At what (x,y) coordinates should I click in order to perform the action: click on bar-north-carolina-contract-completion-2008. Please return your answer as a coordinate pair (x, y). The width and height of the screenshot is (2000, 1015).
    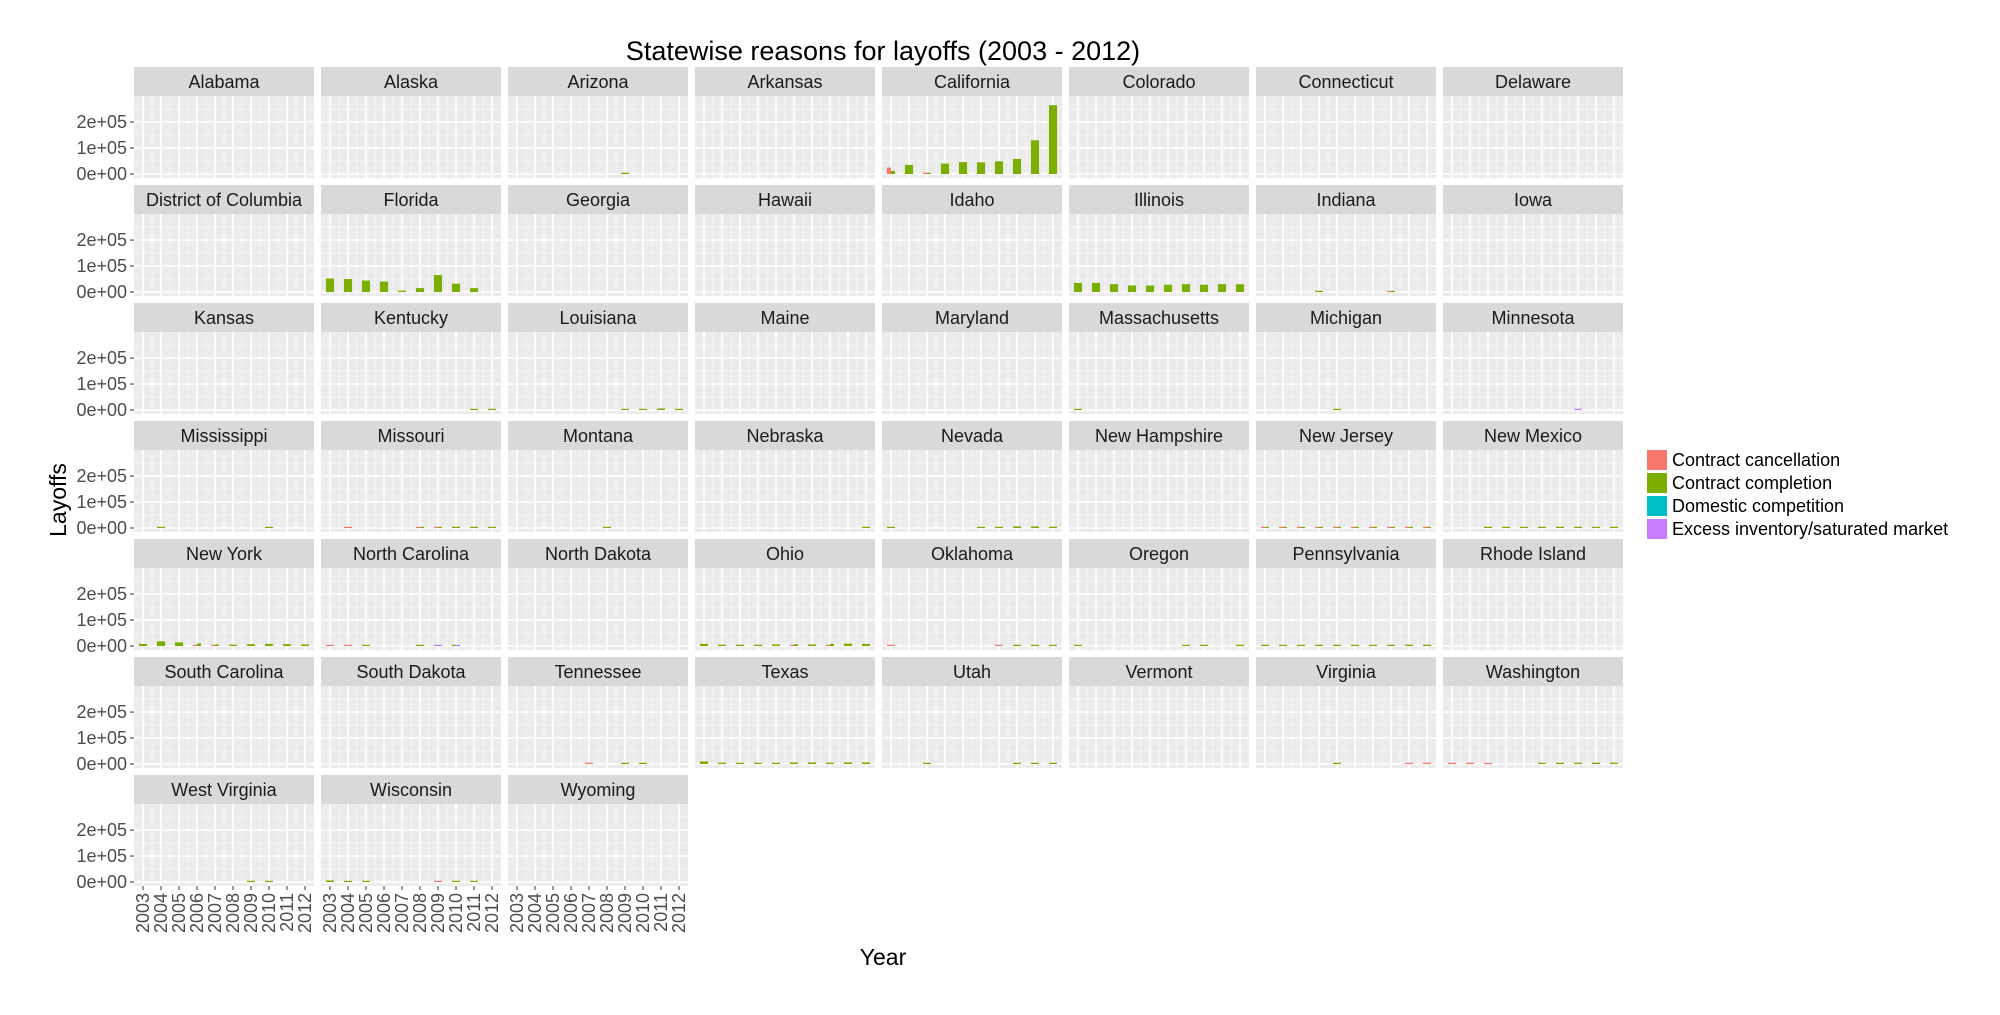
    Looking at the image, I should click on (420, 645).